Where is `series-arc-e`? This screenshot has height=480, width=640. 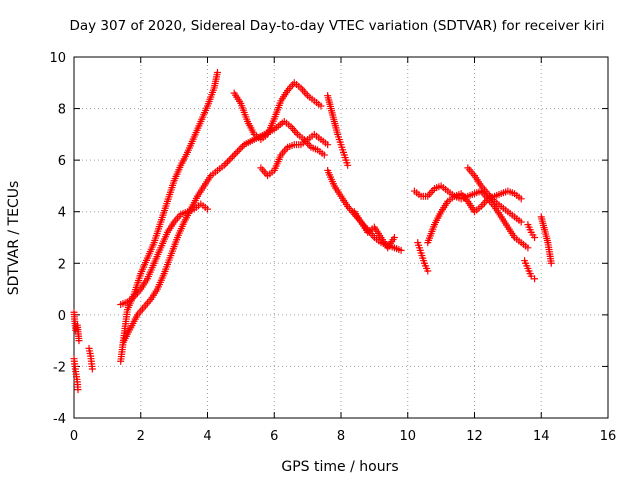 series-arc-e is located at coordinates (164, 254).